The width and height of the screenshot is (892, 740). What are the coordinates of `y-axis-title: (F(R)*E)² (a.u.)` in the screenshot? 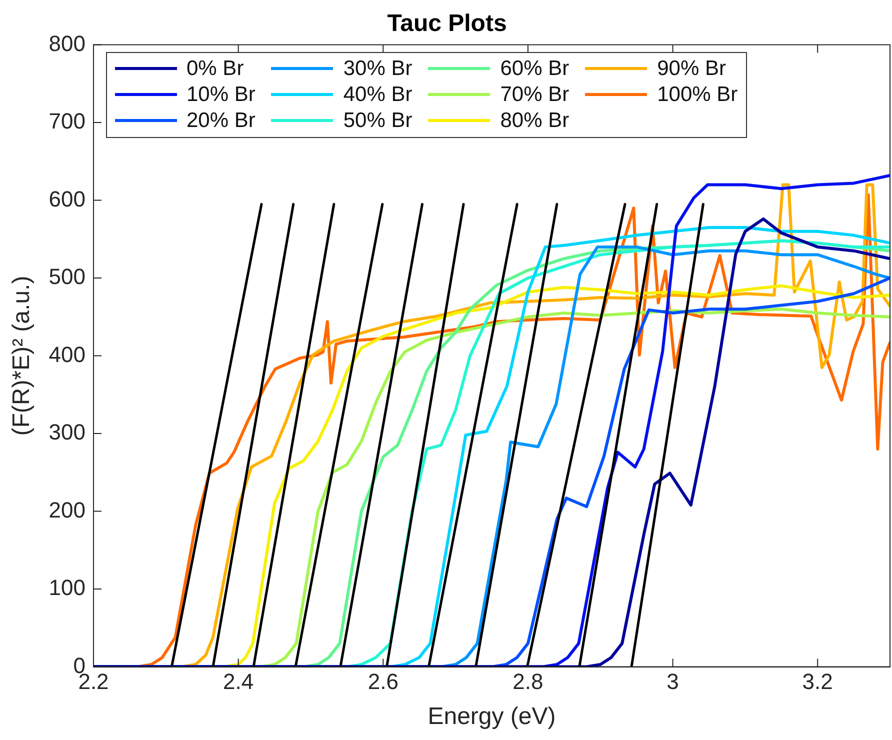 It's located at (22, 356).